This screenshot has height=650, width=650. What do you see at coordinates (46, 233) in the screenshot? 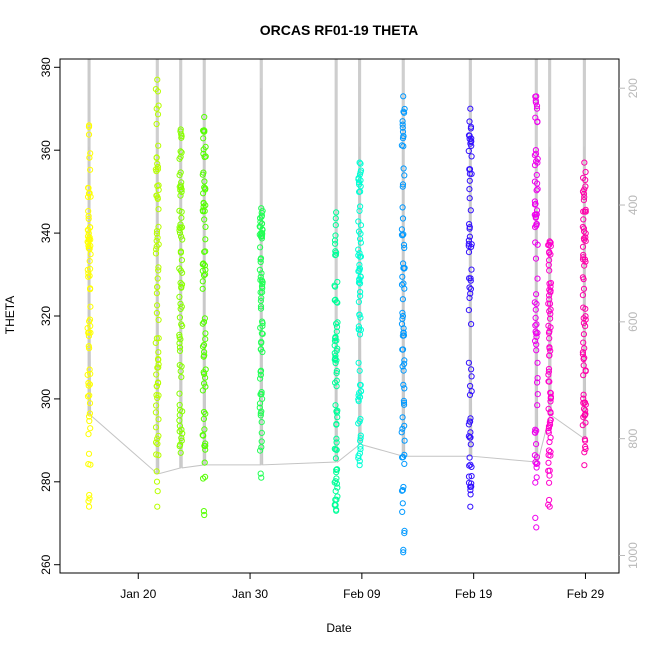
I see `y-tick-label: 340` at bounding box center [46, 233].